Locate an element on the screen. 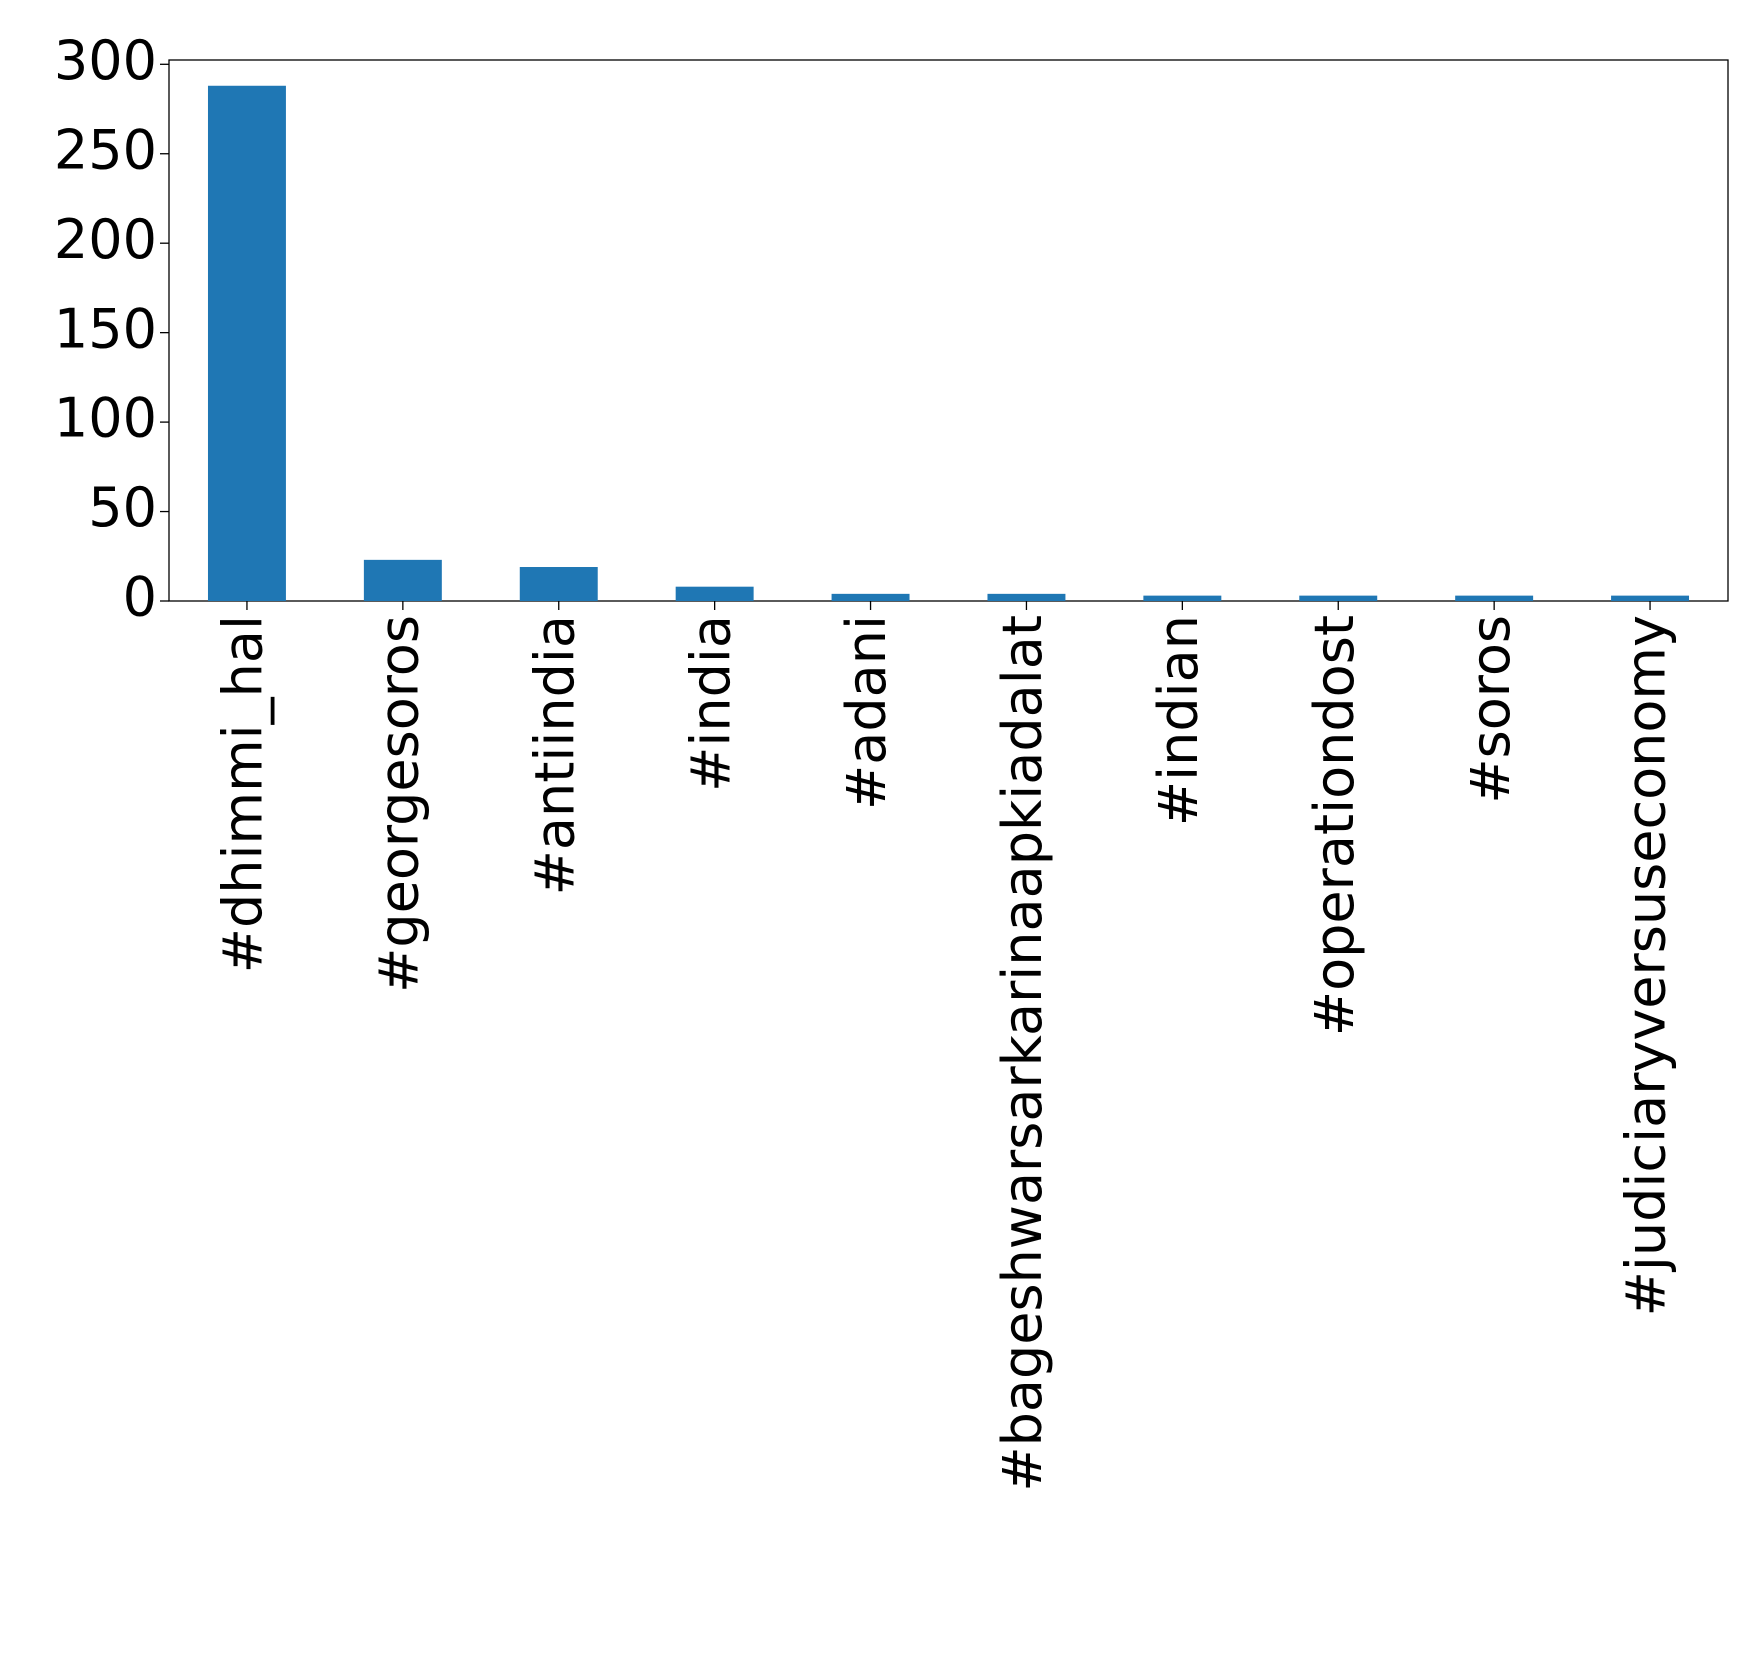  x-tick-label: #india is located at coordinates (710, 703).